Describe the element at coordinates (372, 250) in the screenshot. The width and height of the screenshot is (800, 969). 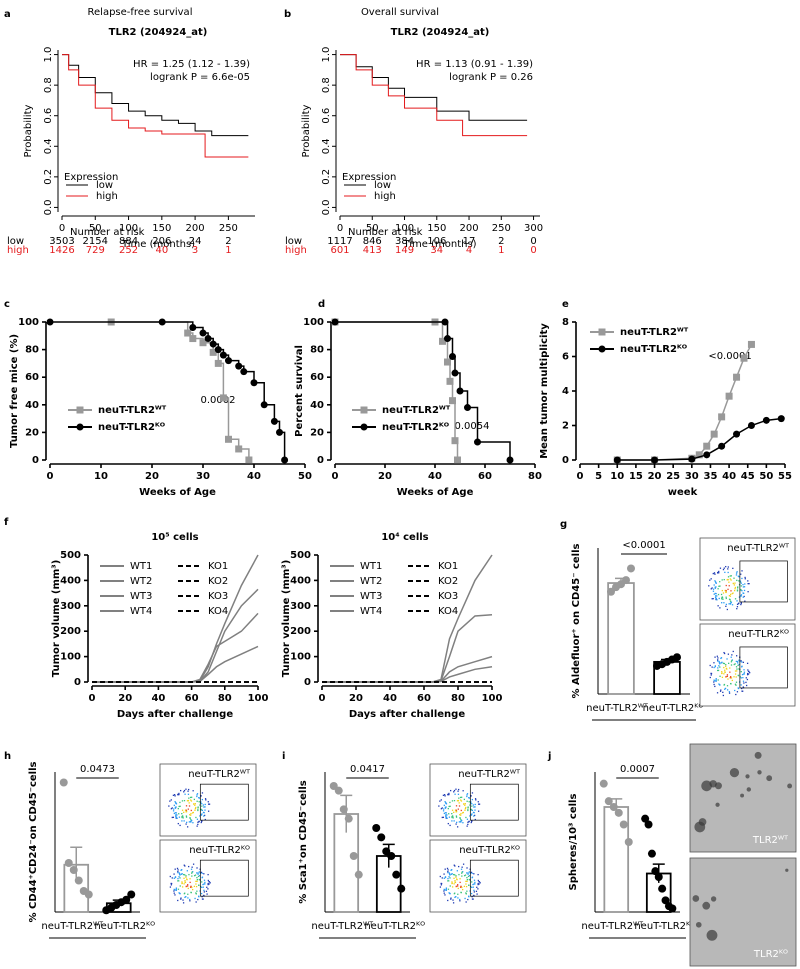
I see `risk-cell: 413` at that location.